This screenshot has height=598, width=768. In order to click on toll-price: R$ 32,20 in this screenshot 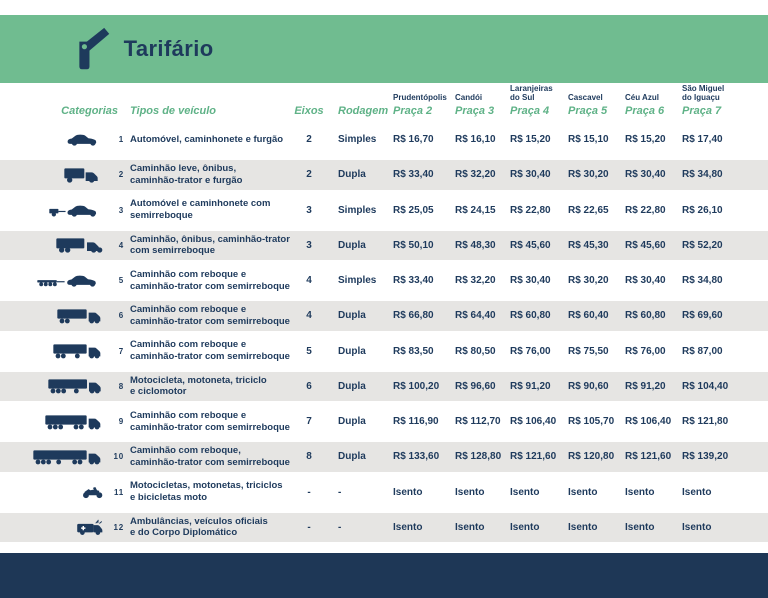, I will do `click(475, 175)`.